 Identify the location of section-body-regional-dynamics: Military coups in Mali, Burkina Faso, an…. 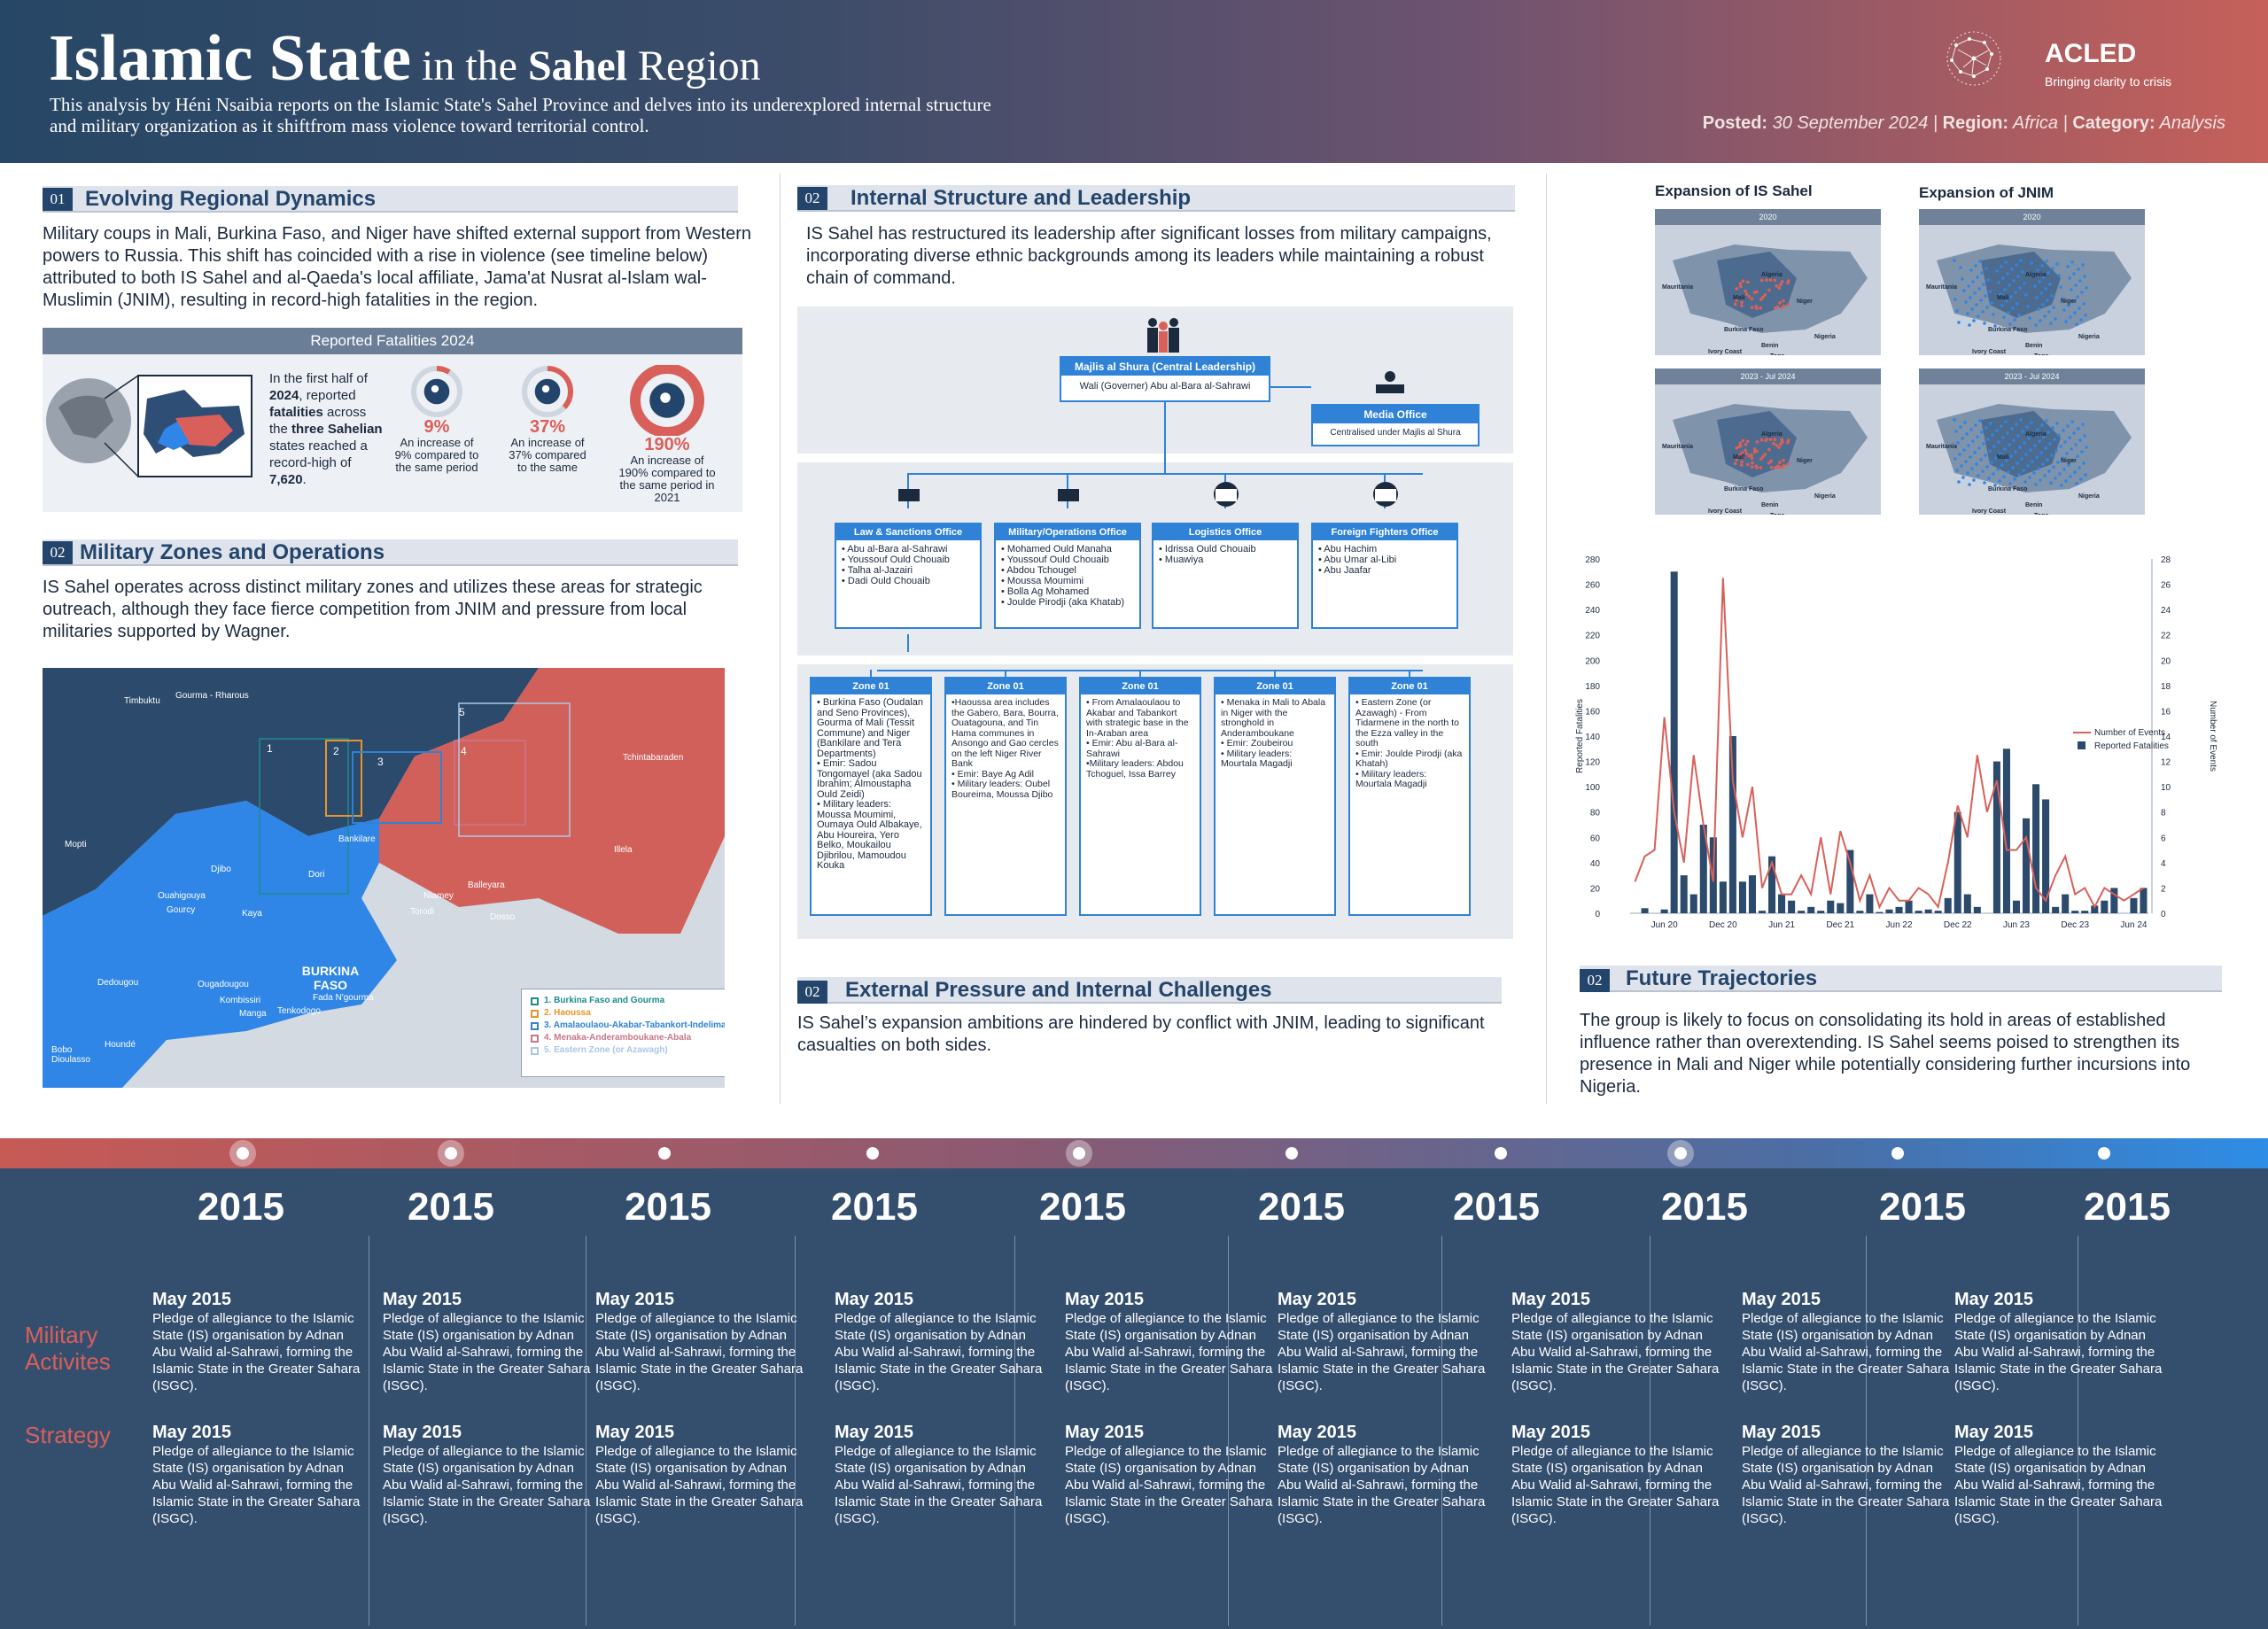
(397, 267).